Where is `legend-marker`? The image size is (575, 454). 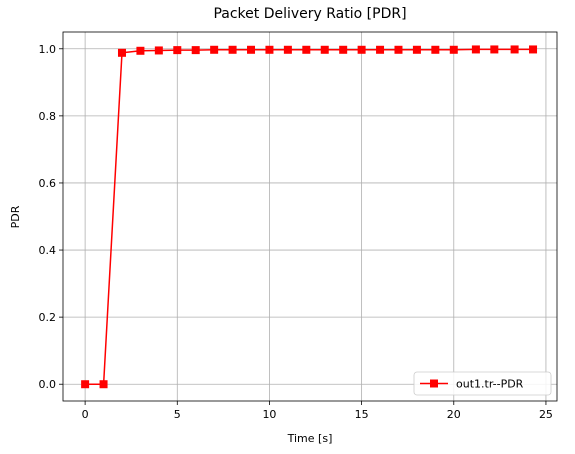 legend-marker is located at coordinates (434, 383).